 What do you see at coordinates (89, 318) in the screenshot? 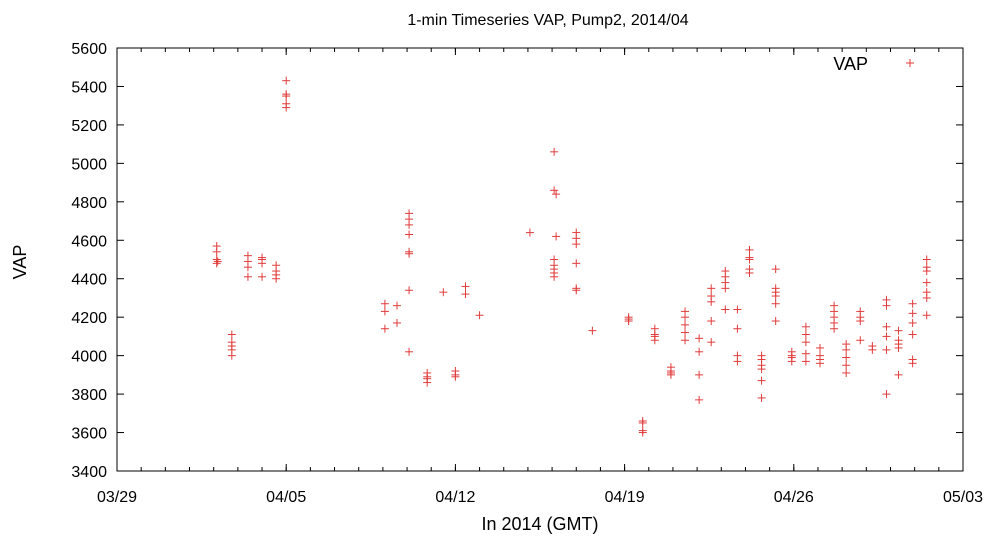
I see `y-tick-label: 4200` at bounding box center [89, 318].